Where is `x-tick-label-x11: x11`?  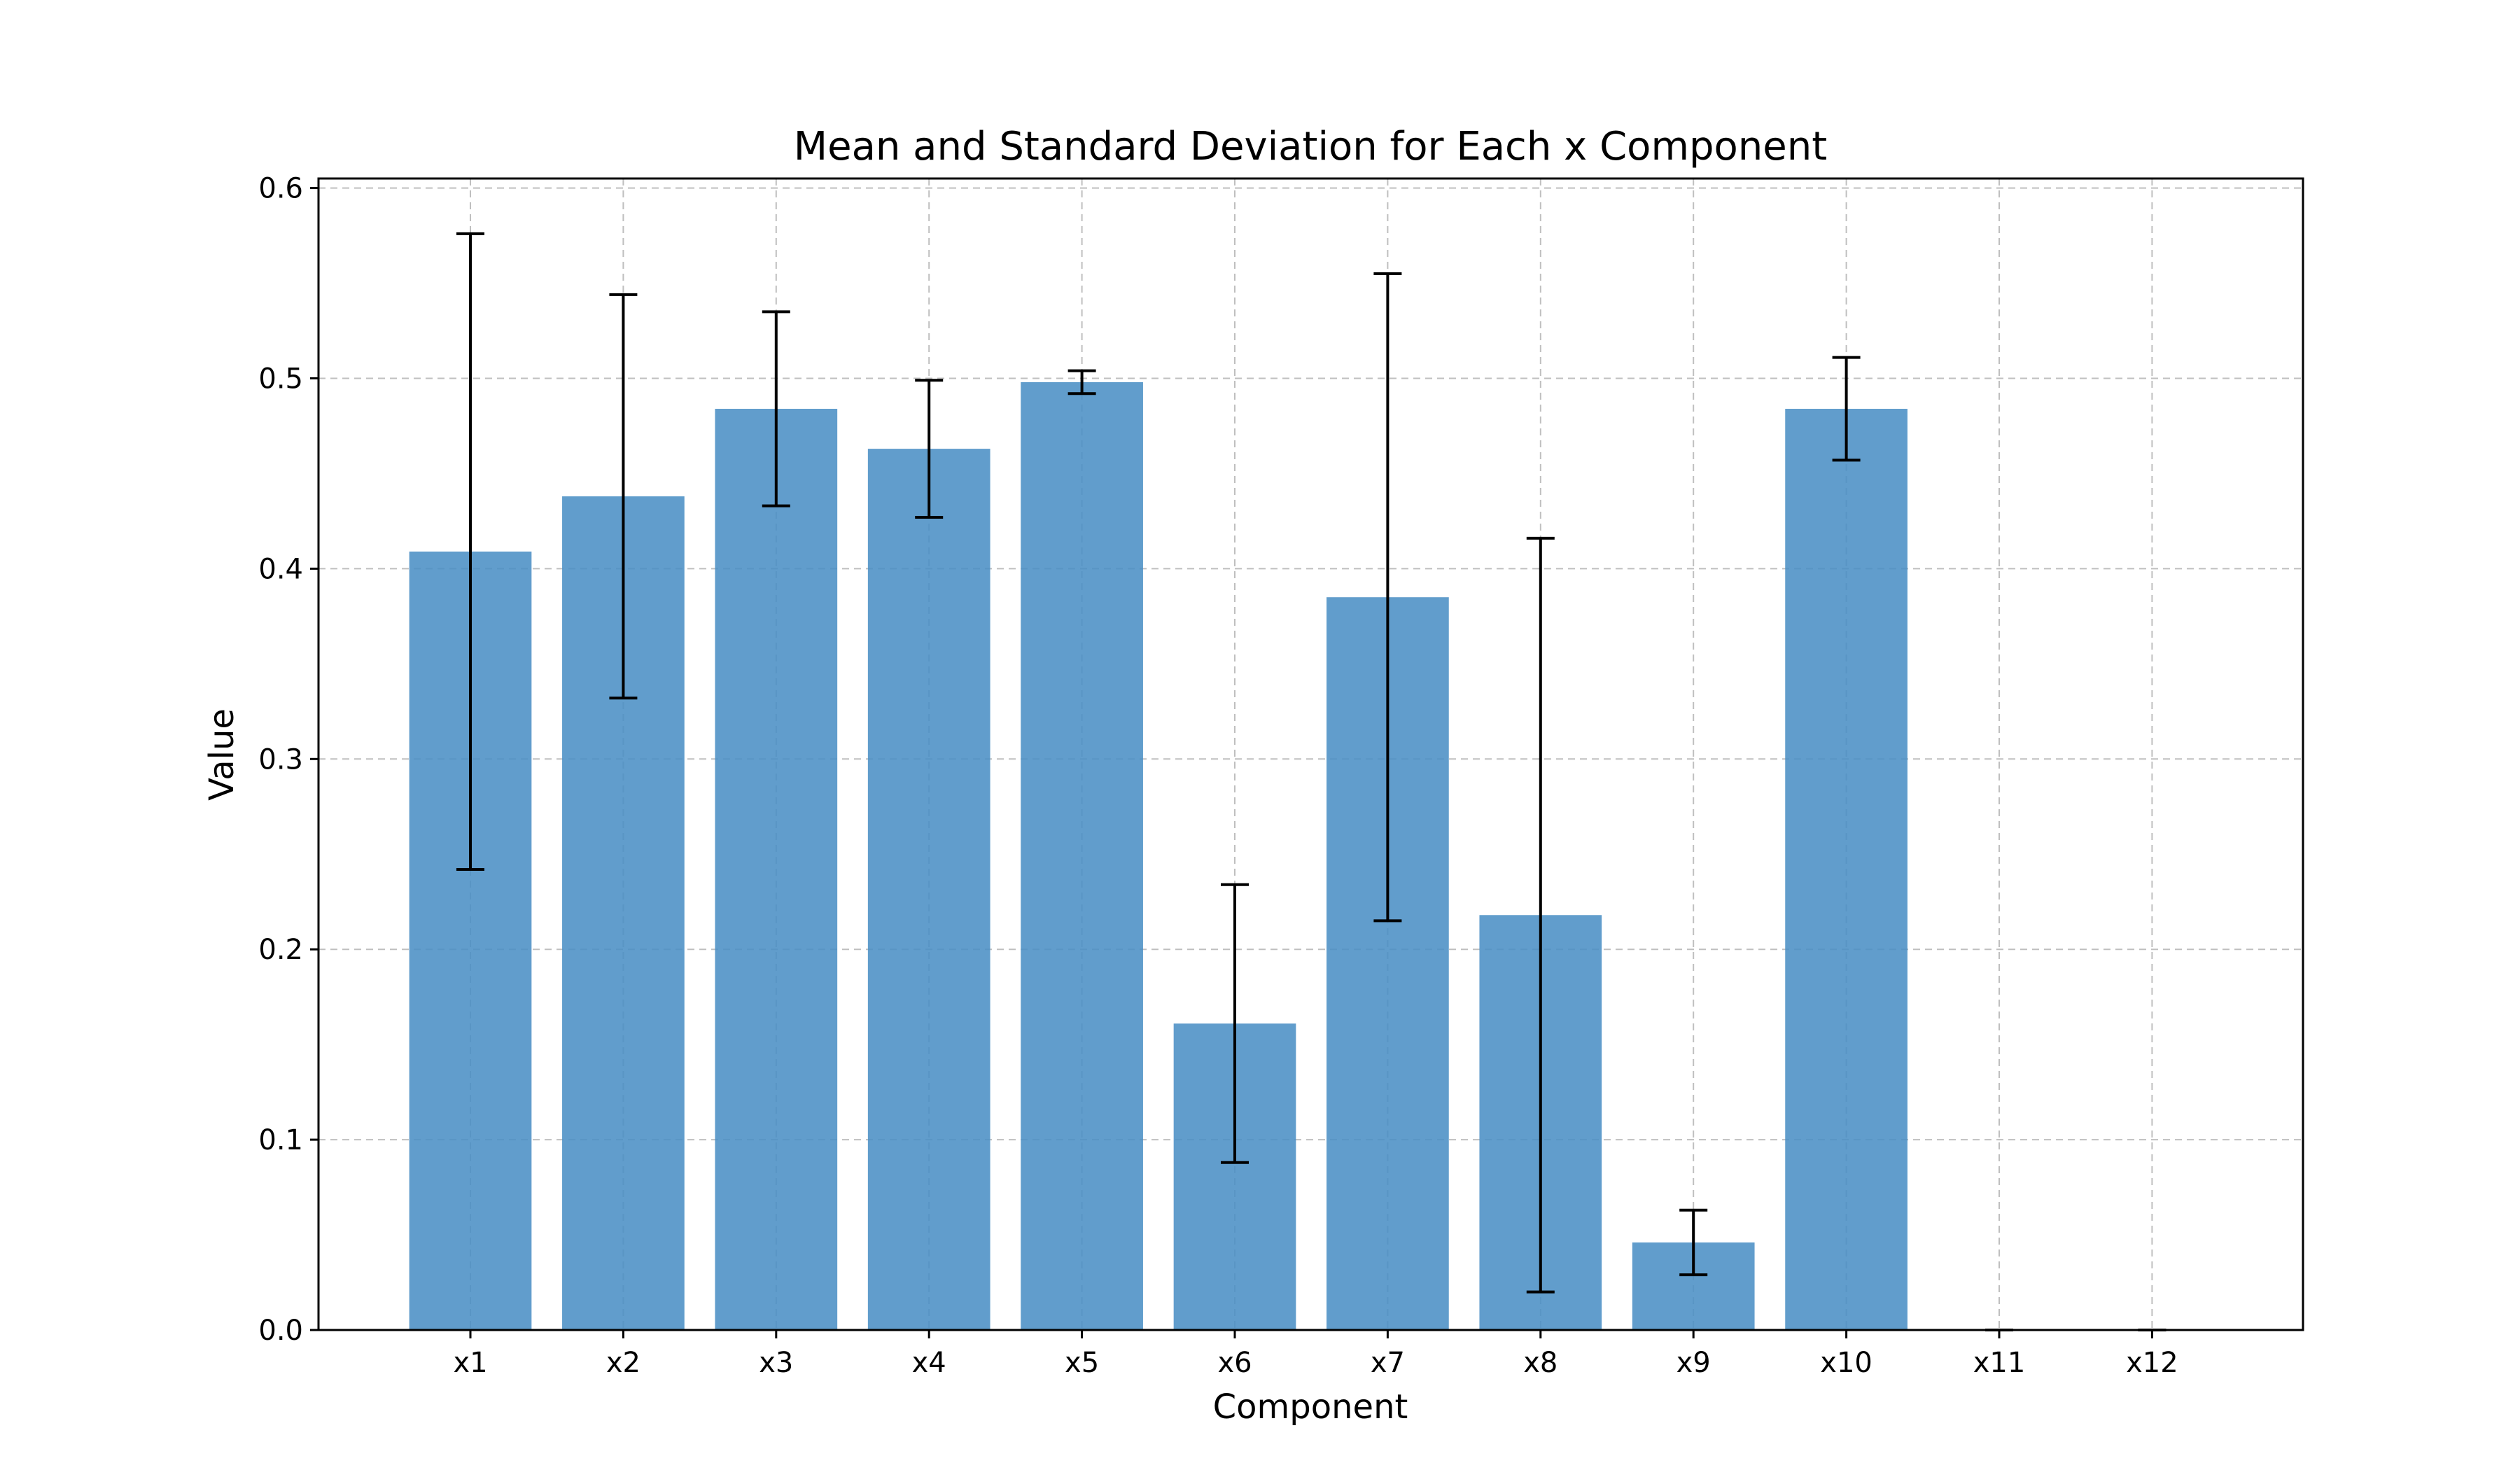 x-tick-label-x11: x11 is located at coordinates (1999, 1363).